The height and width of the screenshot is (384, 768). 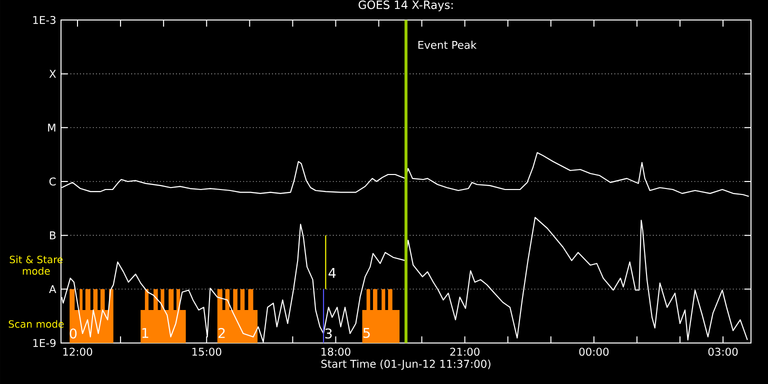 What do you see at coordinates (447, 44) in the screenshot?
I see `ref-line-label: Event Peak` at bounding box center [447, 44].